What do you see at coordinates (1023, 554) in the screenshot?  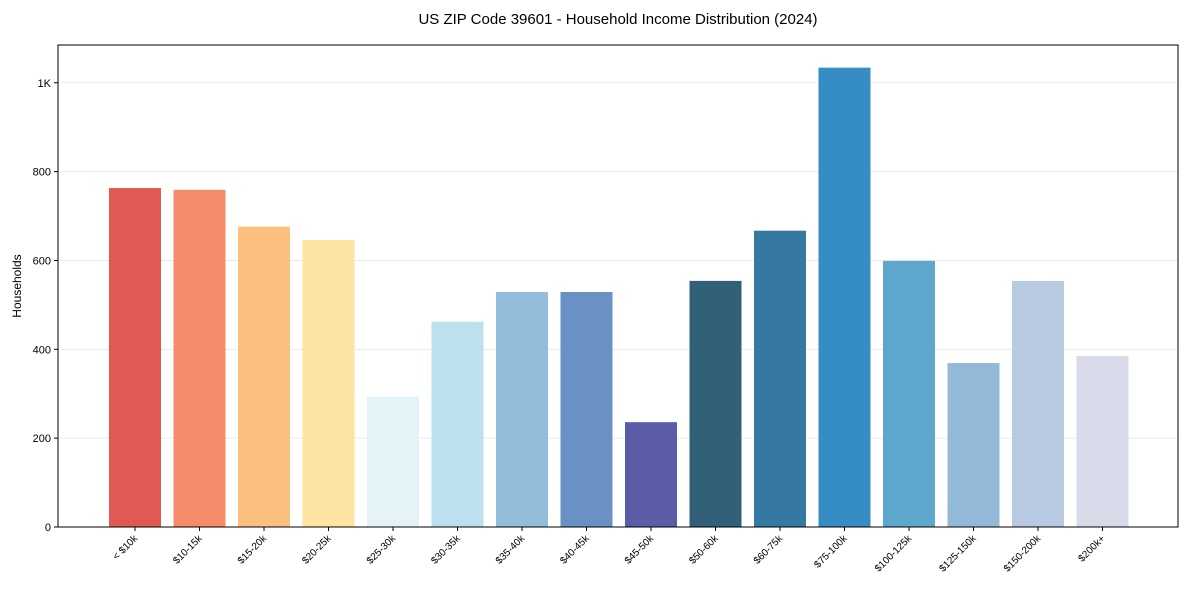 I see `x-tick-label: $150-200k` at bounding box center [1023, 554].